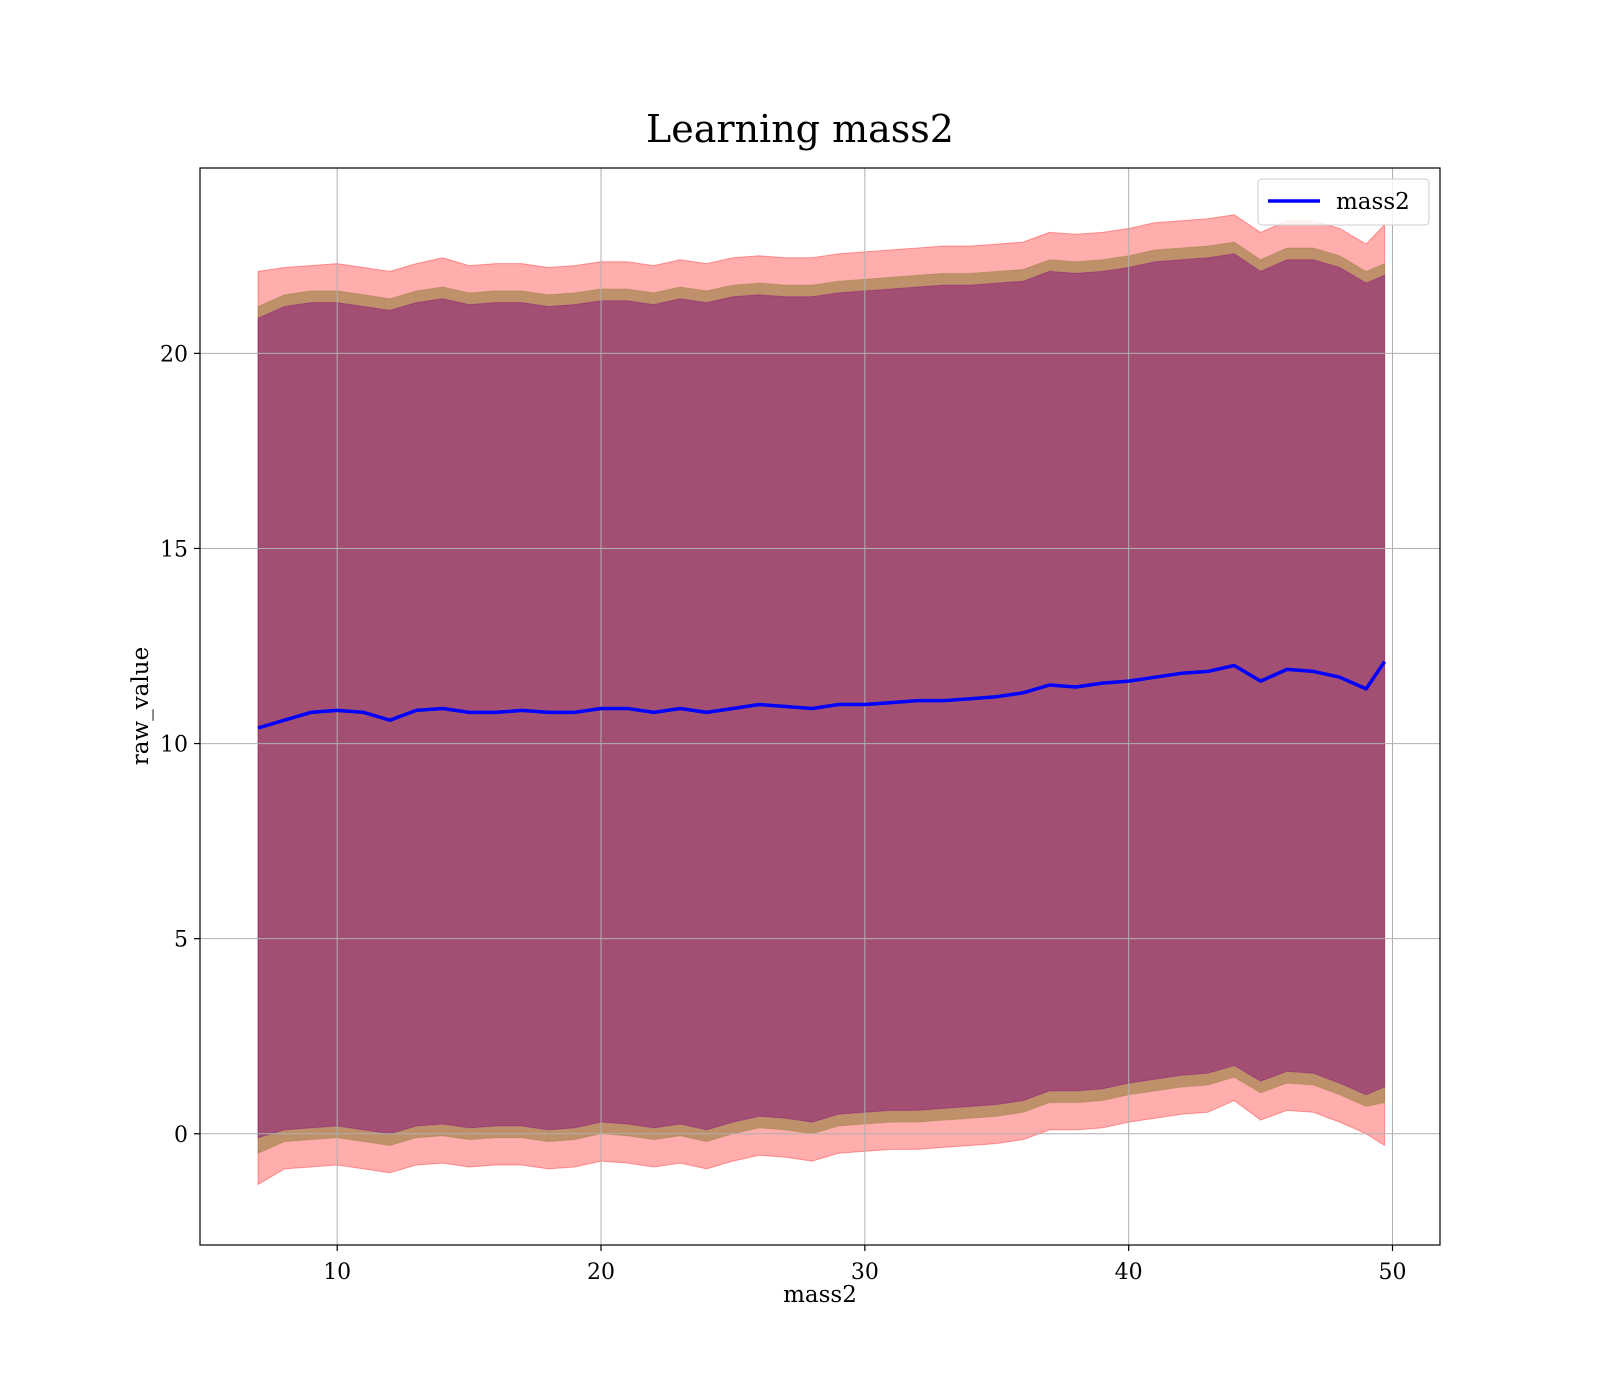 The width and height of the screenshot is (1600, 1400). What do you see at coordinates (820, 1295) in the screenshot?
I see `x-axis-label: mass2` at bounding box center [820, 1295].